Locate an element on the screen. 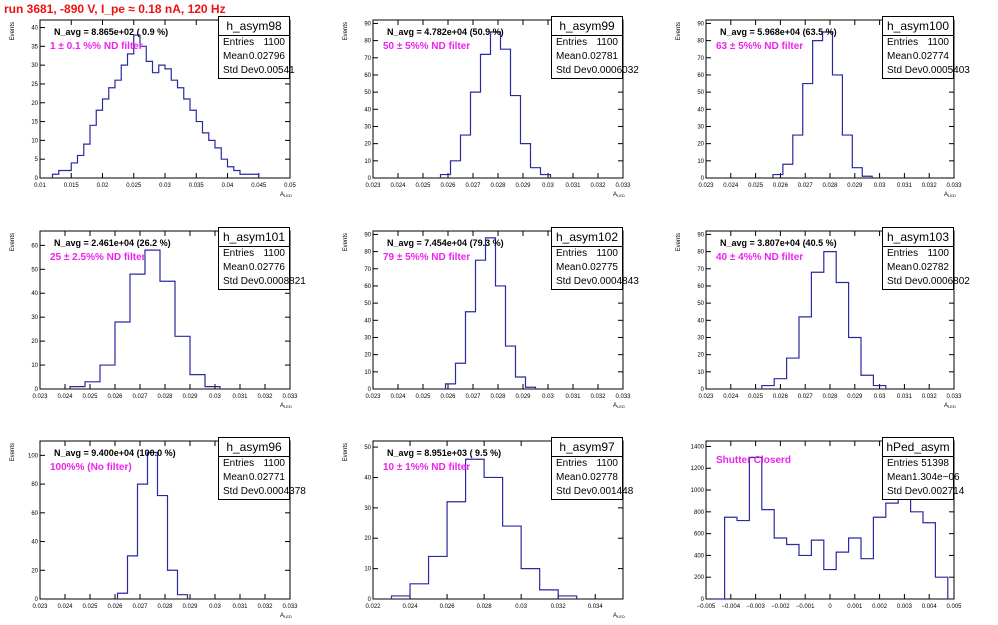  stats-row-mean: Mean 0.02782 is located at coordinates (918, 268).